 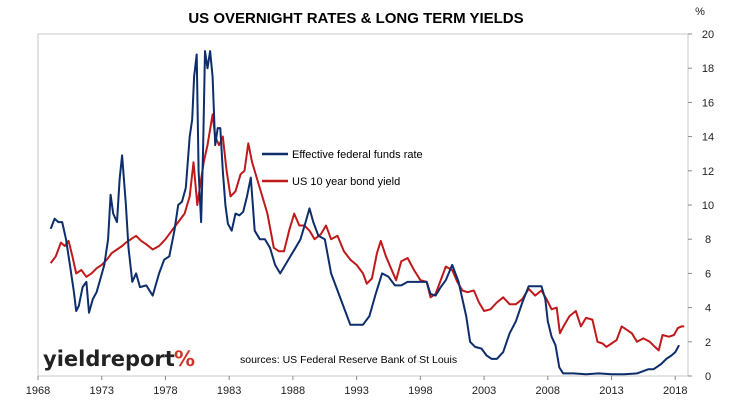 I want to click on x-tick-label: 2018, so click(x=675, y=391).